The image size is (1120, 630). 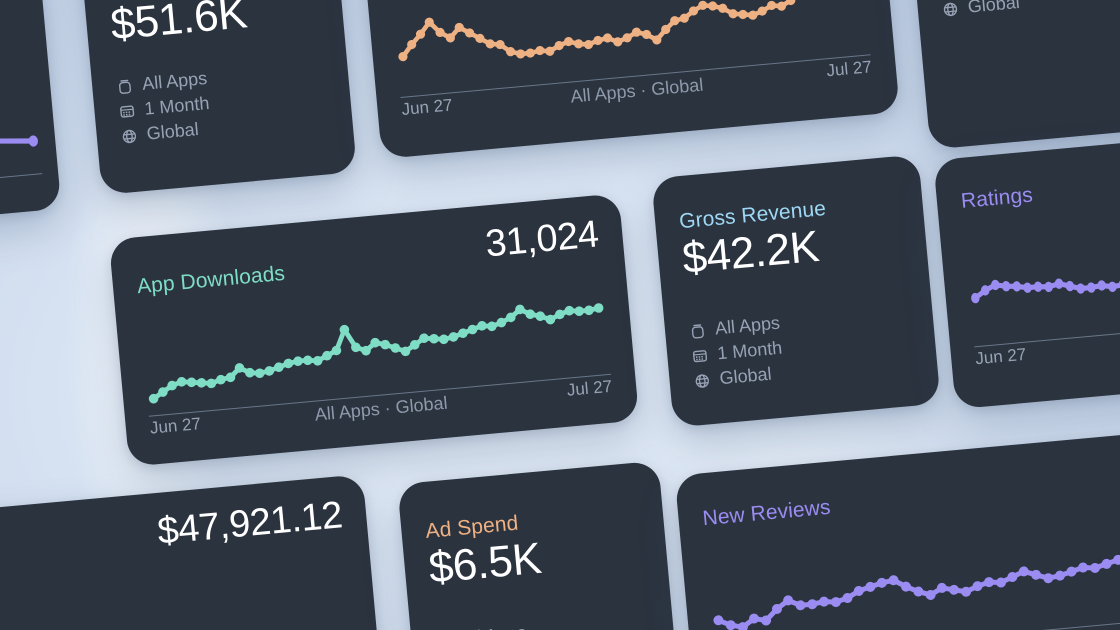 I want to click on top-sparkline-chart, so click(x=630, y=43).